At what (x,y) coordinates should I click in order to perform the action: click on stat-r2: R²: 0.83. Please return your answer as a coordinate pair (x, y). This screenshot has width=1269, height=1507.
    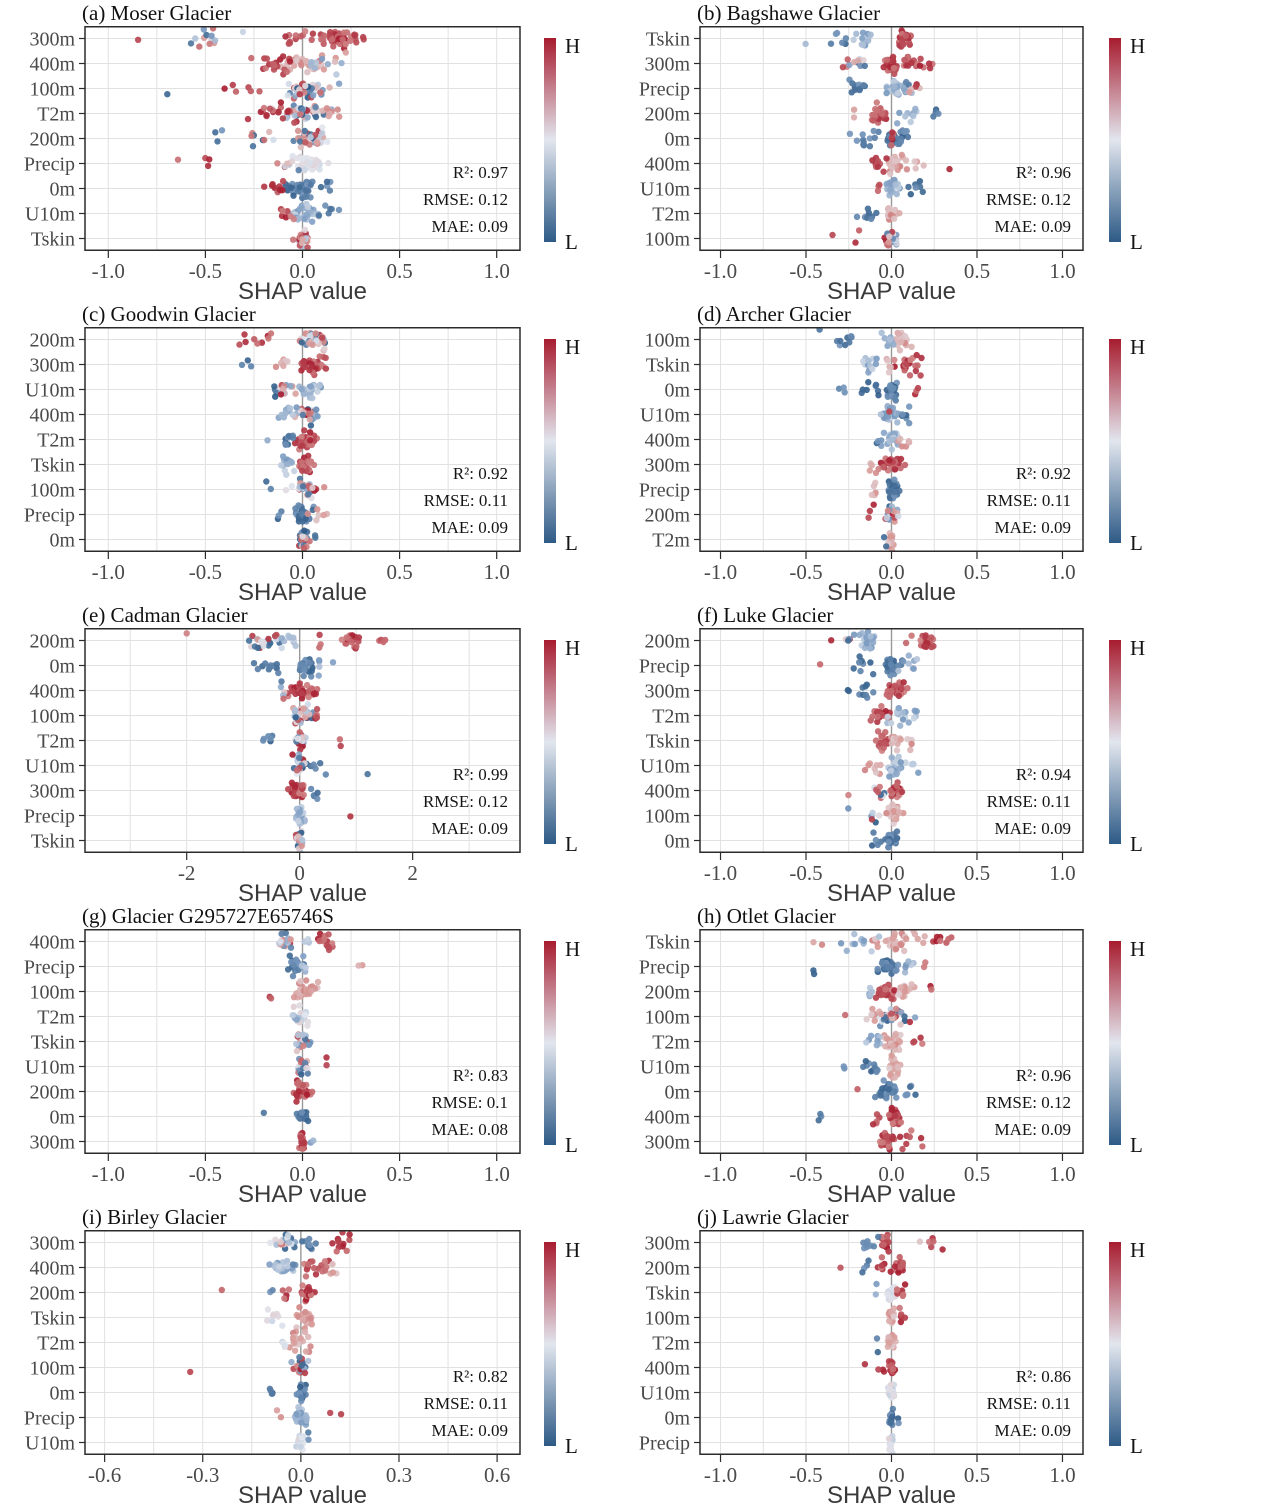
    Looking at the image, I should click on (480, 1075).